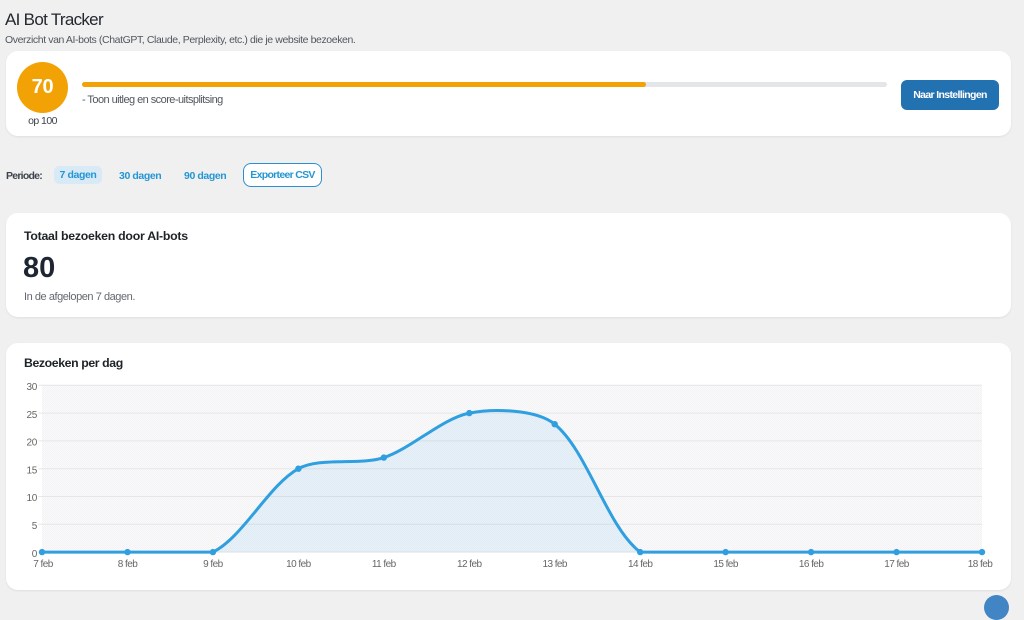 This screenshot has height=620, width=1024. What do you see at coordinates (811, 564) in the screenshot?
I see `svg-text: 16 feb` at bounding box center [811, 564].